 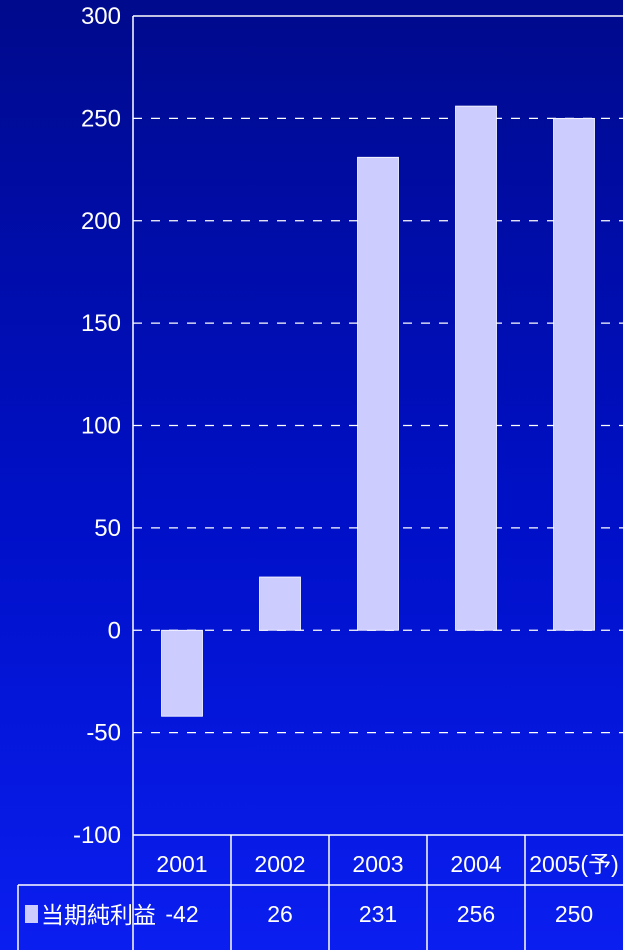 What do you see at coordinates (181, 914) in the screenshot?
I see `data-table-value: -42` at bounding box center [181, 914].